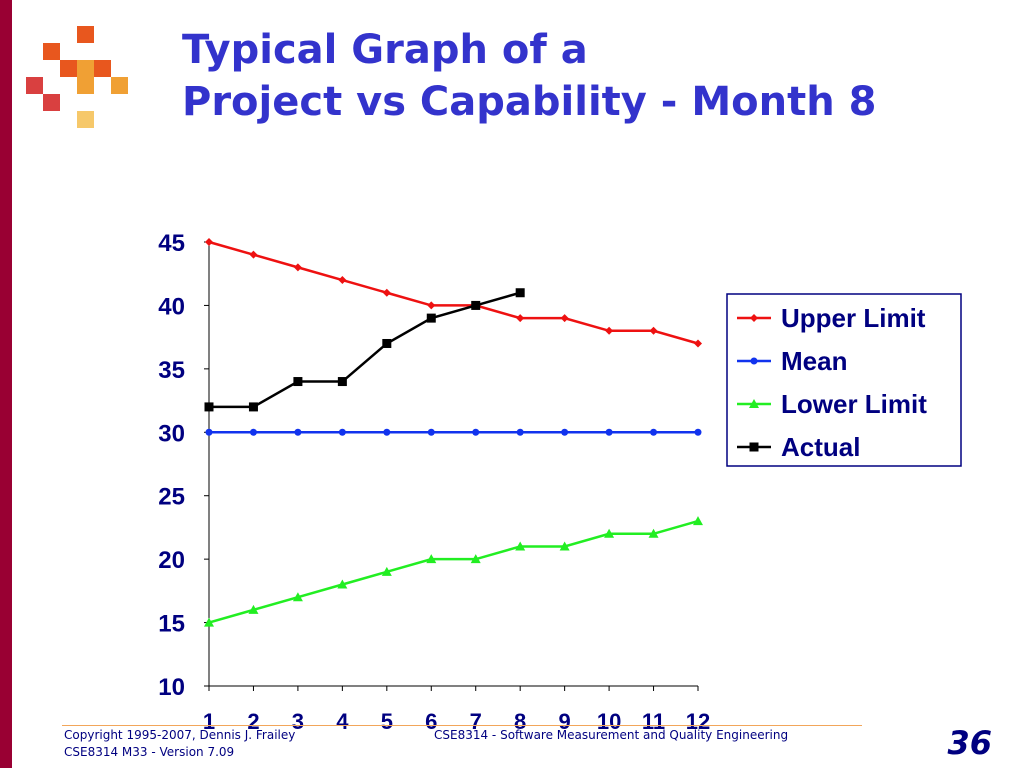 This screenshot has width=1024, height=768. I want to click on series-line-upper-limit, so click(453, 292).